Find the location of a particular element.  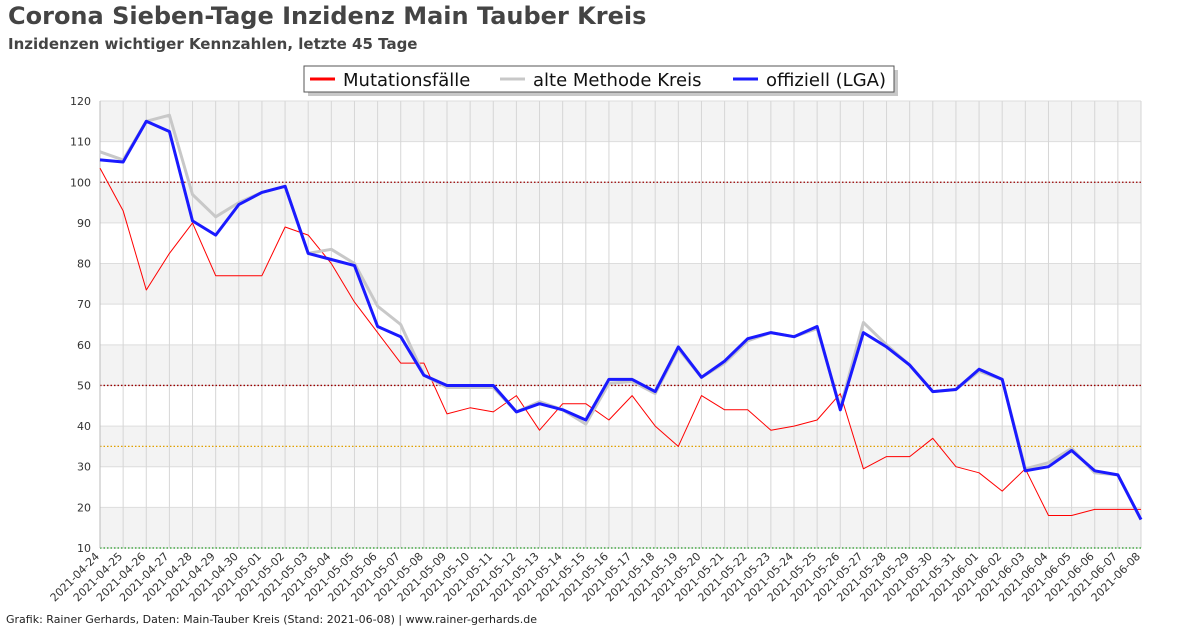

y-tick-label: 10 is located at coordinates (84, 548).